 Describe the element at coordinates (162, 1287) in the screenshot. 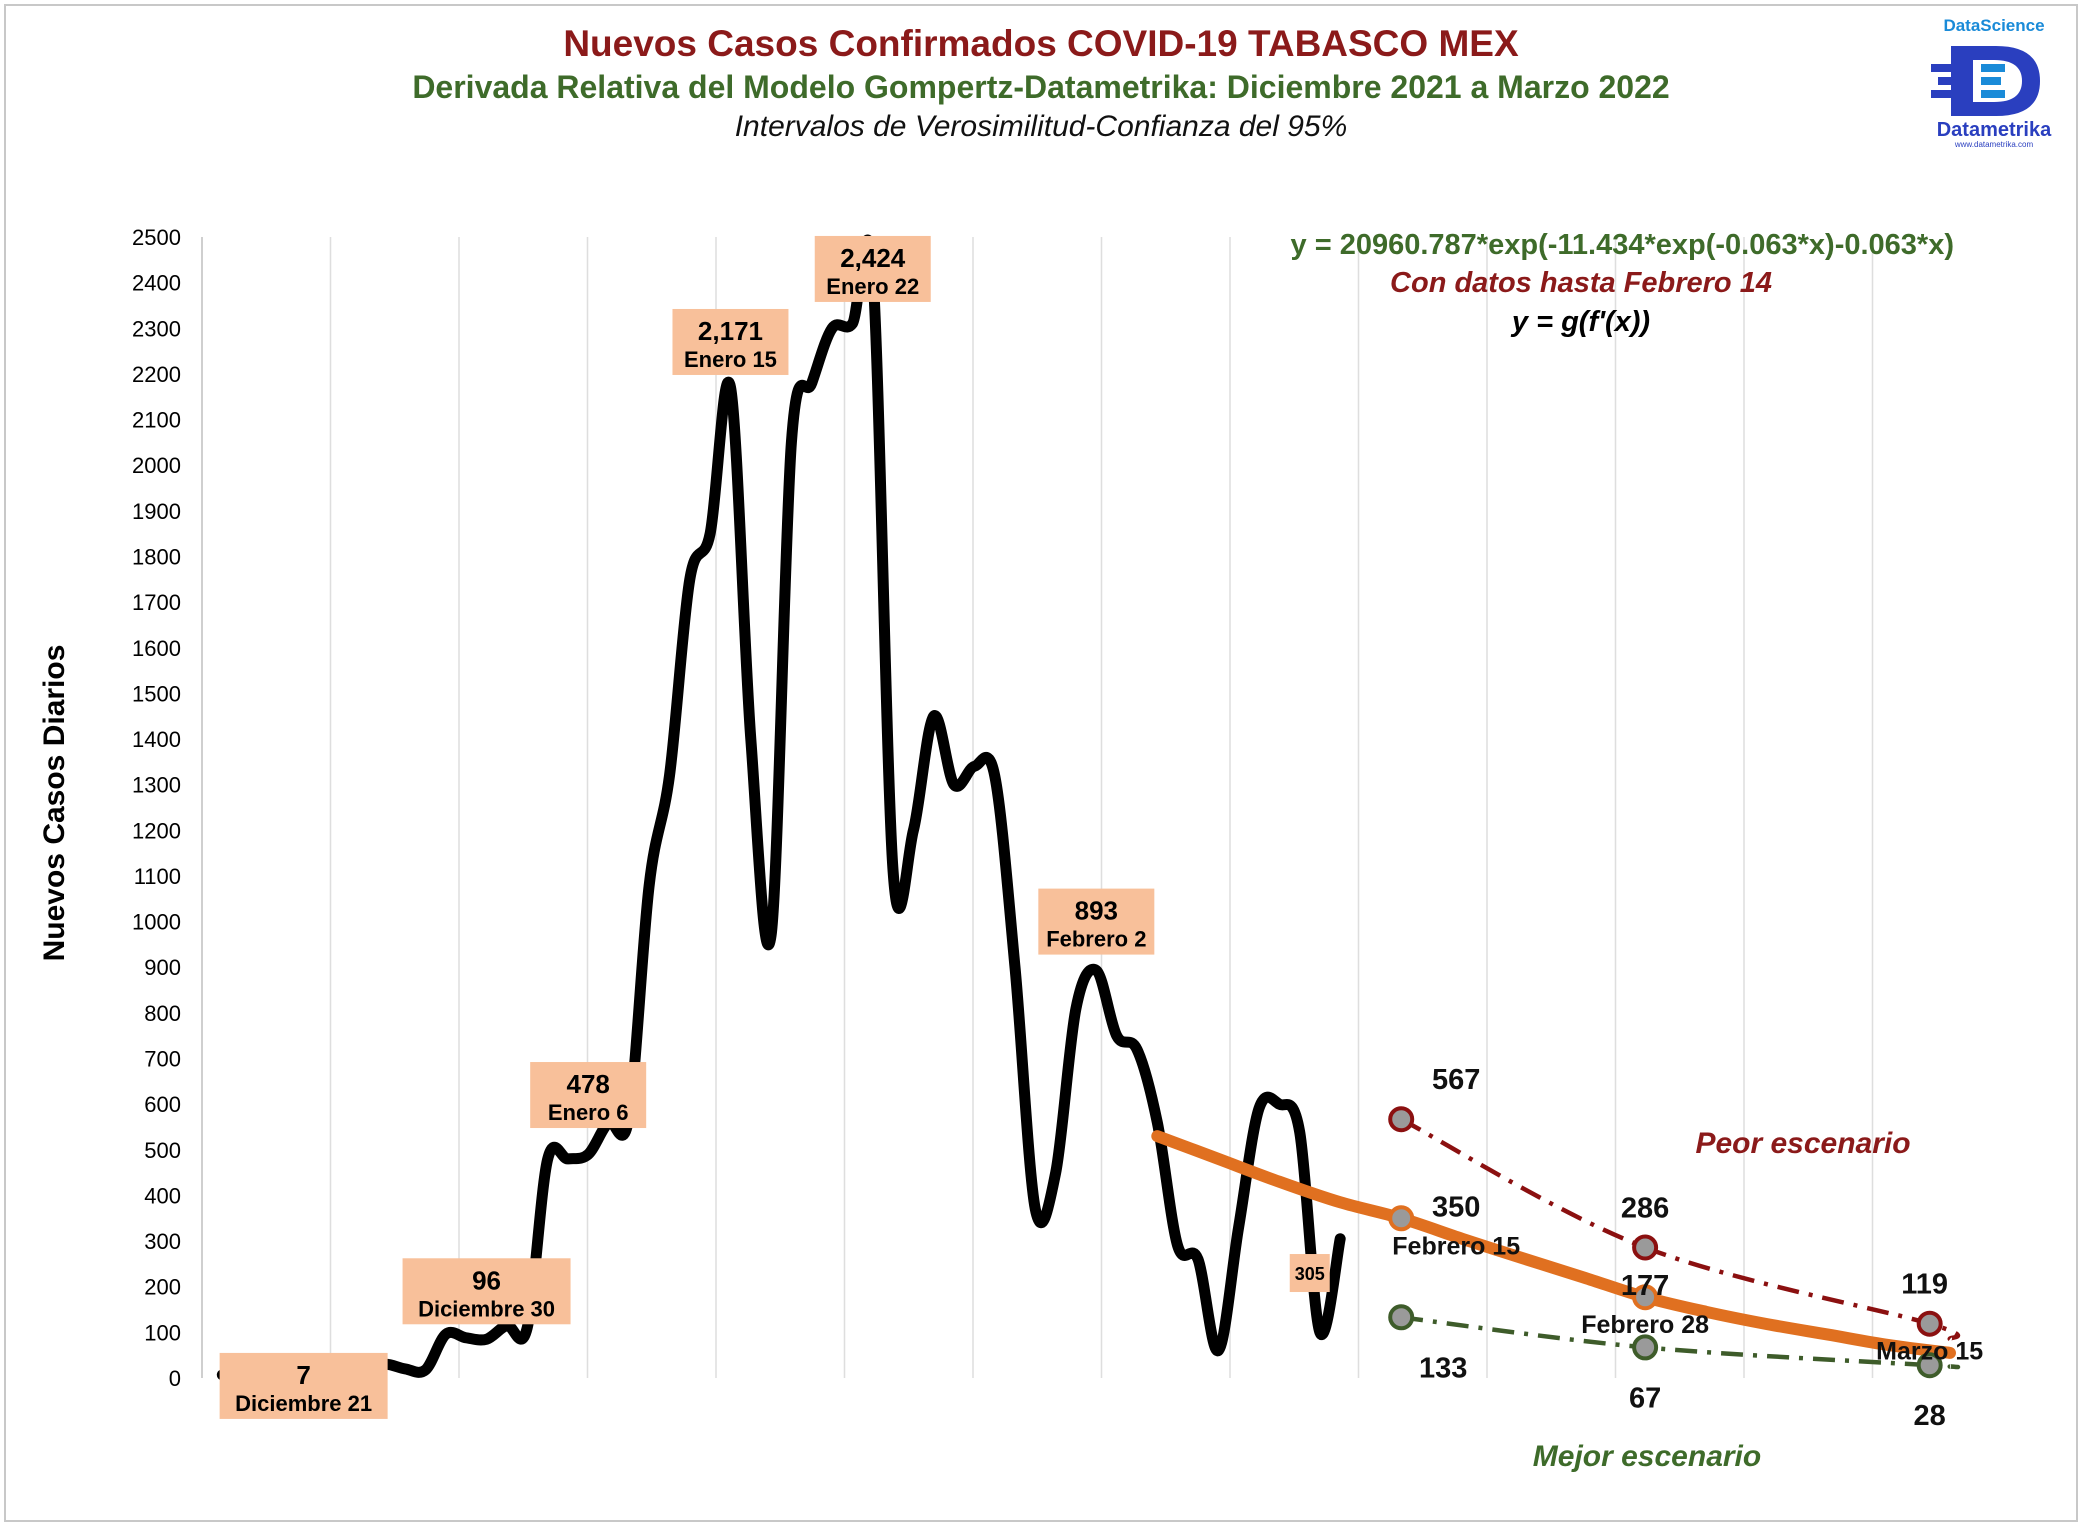

I see `y-tick-label: 200` at that location.